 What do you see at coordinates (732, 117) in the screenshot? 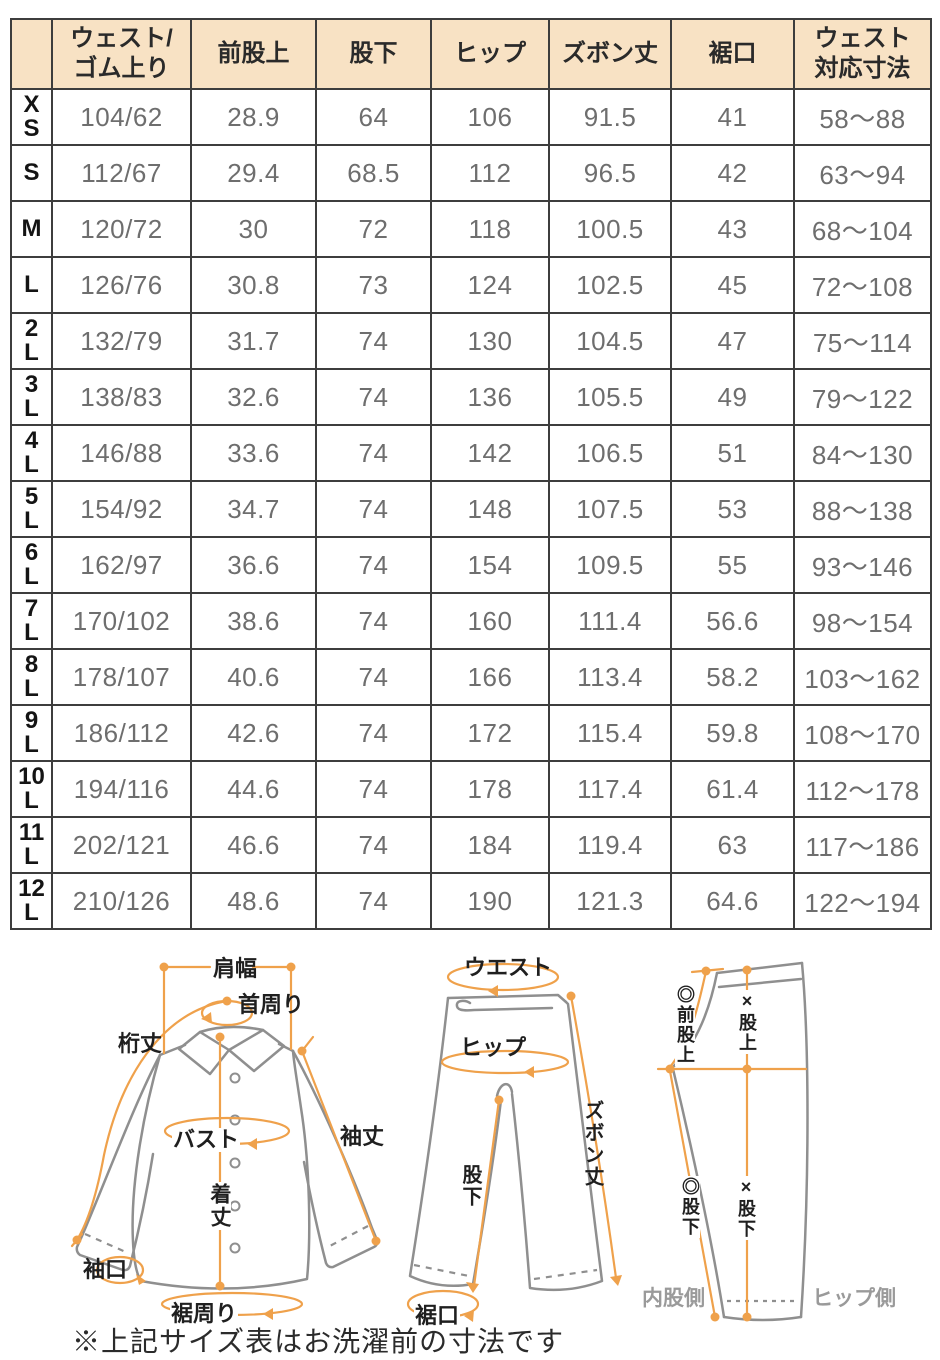
I see `measurement-cell: 41` at bounding box center [732, 117].